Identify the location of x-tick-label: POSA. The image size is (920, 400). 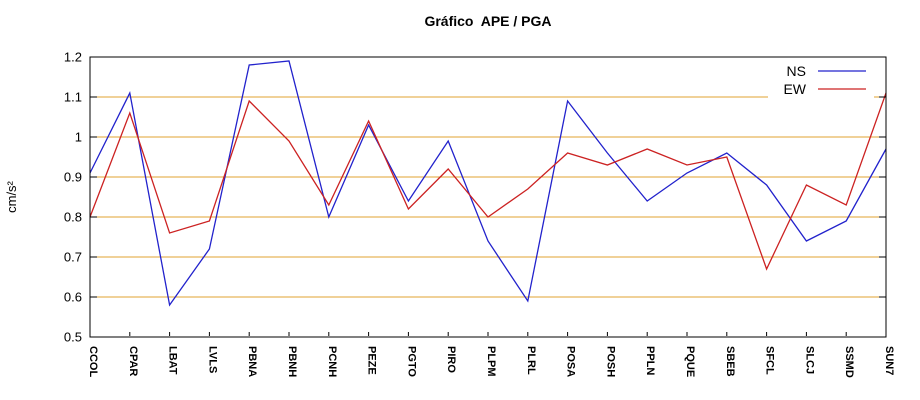
(571, 361).